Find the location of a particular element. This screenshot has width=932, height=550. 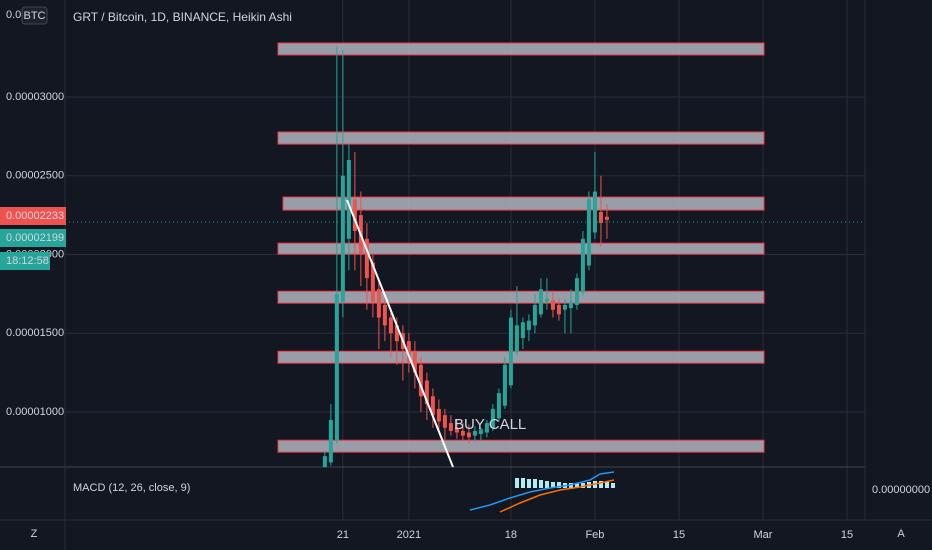

x-tick-label: 21 is located at coordinates (343, 535).